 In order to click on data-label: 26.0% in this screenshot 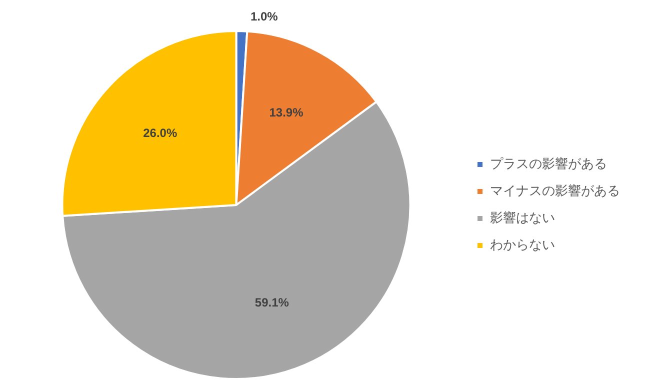, I will do `click(160, 133)`.